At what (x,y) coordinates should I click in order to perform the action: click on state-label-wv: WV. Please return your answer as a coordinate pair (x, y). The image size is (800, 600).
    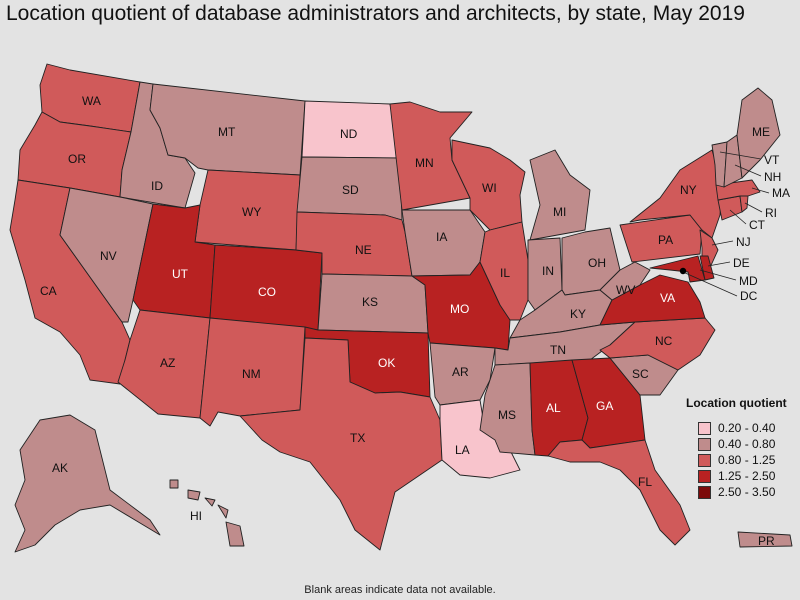
    Looking at the image, I should click on (625, 290).